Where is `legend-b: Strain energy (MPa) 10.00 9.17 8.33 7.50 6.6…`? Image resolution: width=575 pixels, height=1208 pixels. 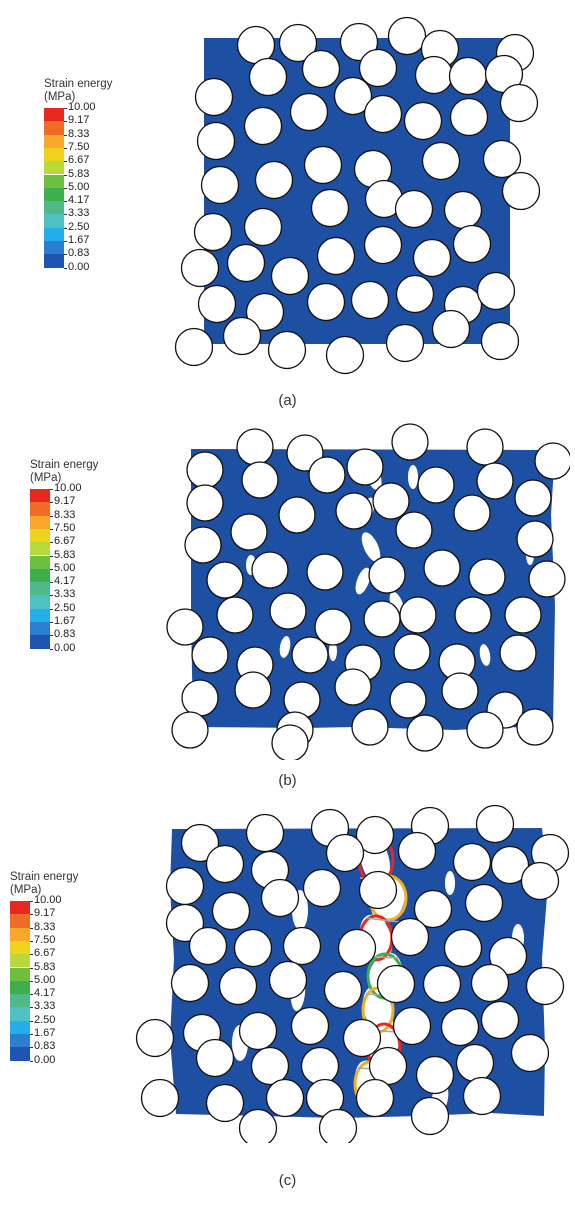 legend-b: Strain energy (MPa) 10.00 9.17 8.33 7.50 6.6… is located at coordinates (85, 557).